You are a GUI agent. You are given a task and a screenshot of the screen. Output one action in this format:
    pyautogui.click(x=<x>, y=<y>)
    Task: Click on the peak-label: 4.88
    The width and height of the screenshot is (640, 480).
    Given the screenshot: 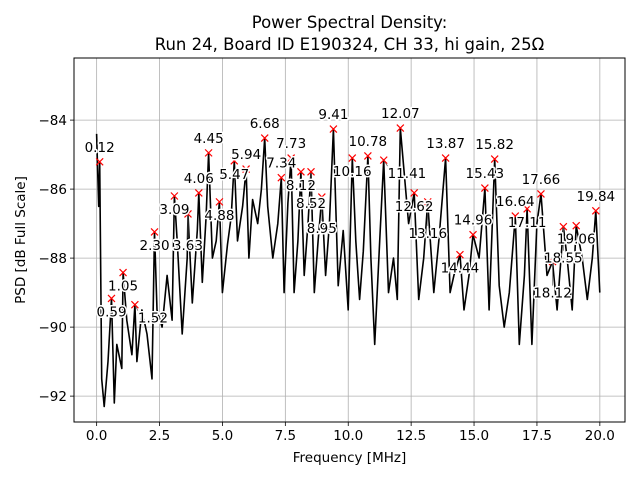 What is the action you would take?
    pyautogui.click(x=219, y=216)
    